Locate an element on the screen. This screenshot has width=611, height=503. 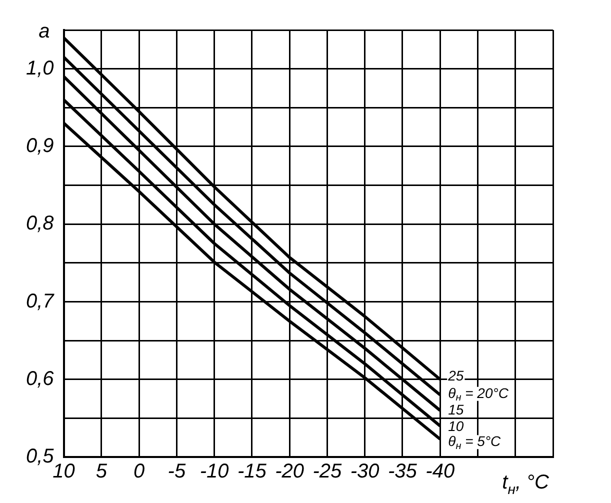
x-tick-label: -15 is located at coordinates (253, 471).